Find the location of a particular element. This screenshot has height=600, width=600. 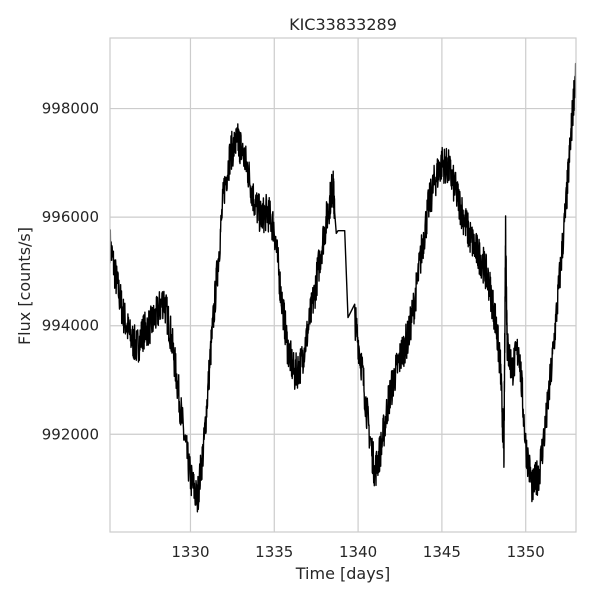

chart-title: KIC33833289 is located at coordinates (343, 24).